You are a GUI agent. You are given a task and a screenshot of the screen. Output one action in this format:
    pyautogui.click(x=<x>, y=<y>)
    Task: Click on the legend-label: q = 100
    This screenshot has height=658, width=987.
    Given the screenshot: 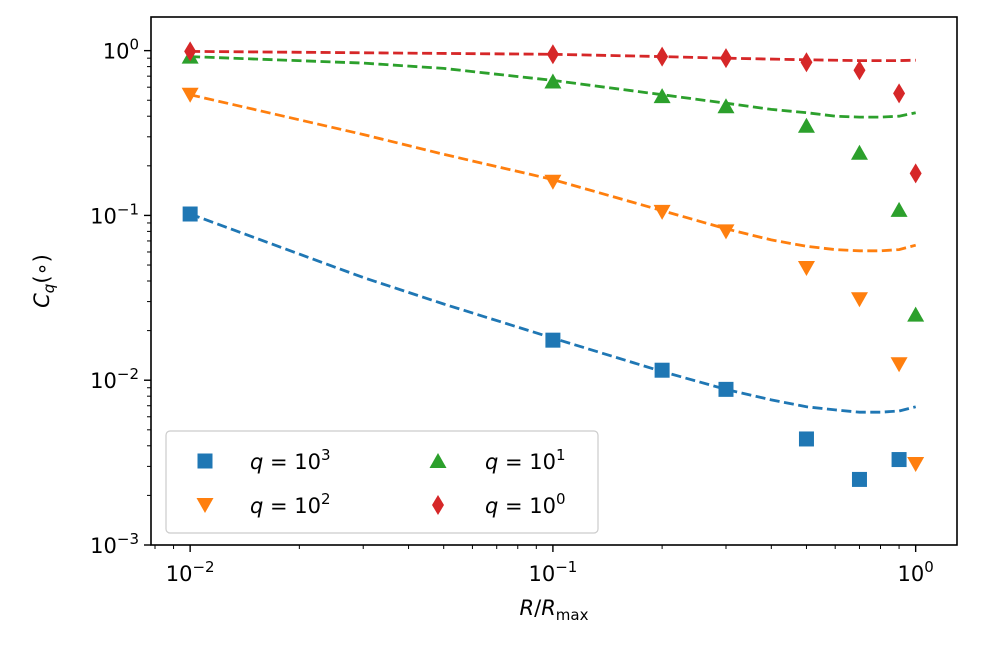 What is the action you would take?
    pyautogui.click(x=525, y=504)
    